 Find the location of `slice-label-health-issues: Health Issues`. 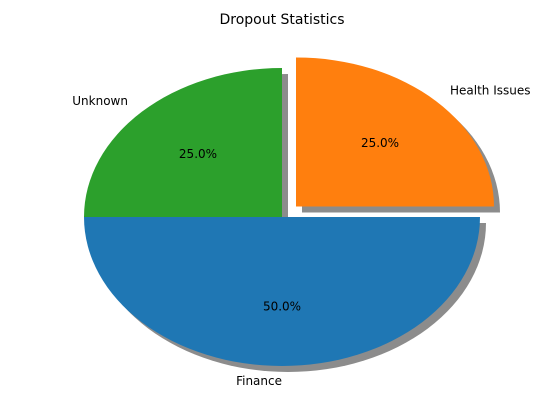

slice-label-health-issues: Health Issues is located at coordinates (490, 91).